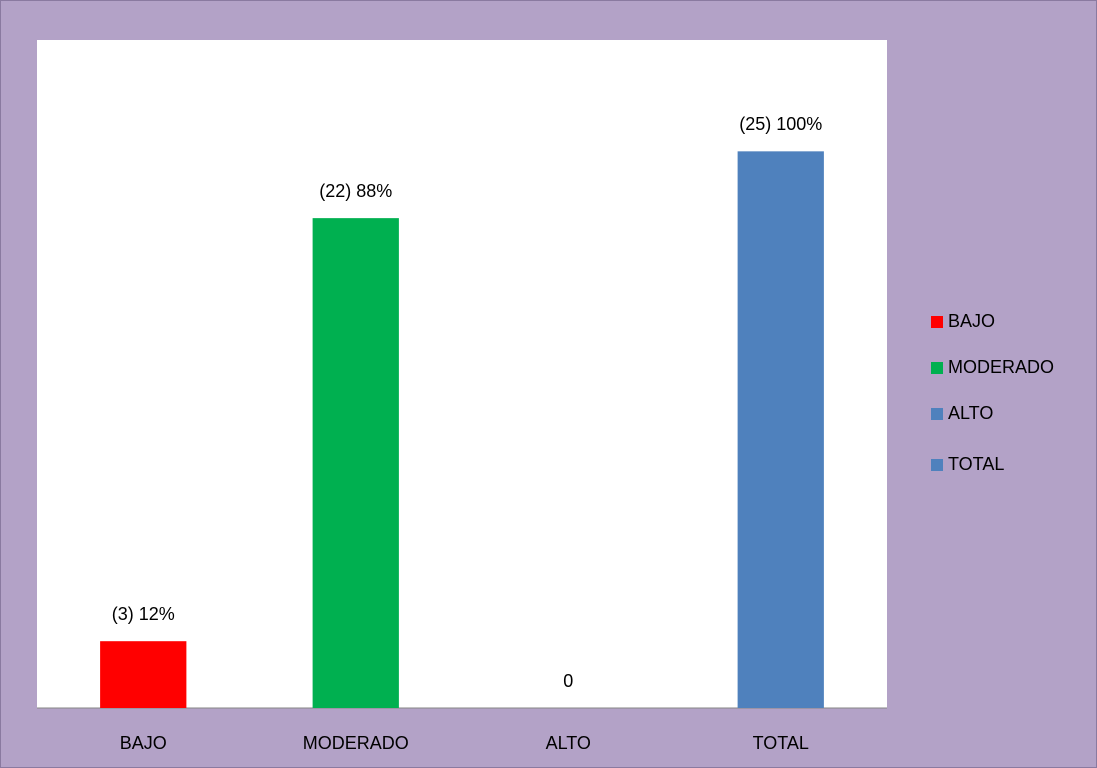 Image resolution: width=1097 pixels, height=768 pixels. What do you see at coordinates (568, 743) in the screenshot?
I see `x-tick-label: ALTO` at bounding box center [568, 743].